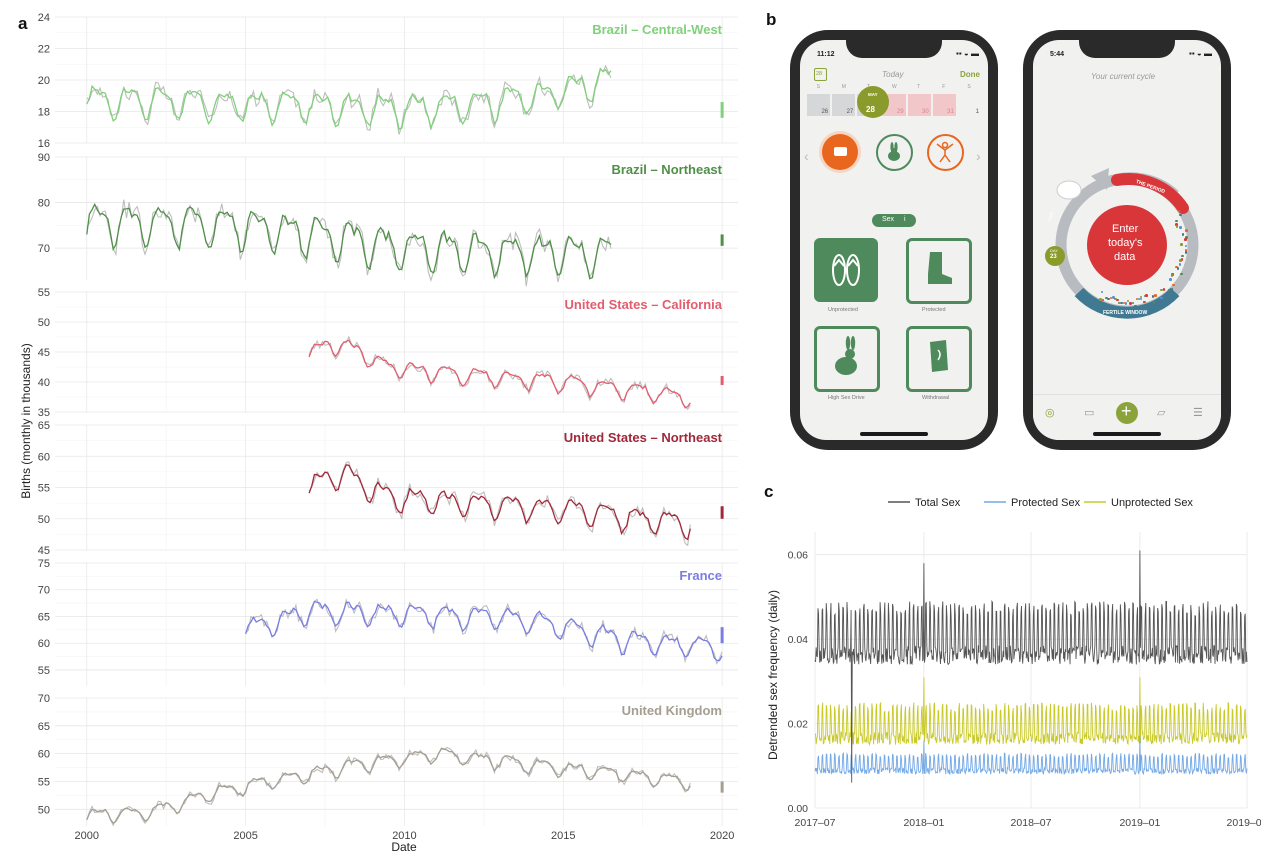  What do you see at coordinates (850, 112) in the screenshot?
I see `calendar-day-number: 27` at bounding box center [850, 112].